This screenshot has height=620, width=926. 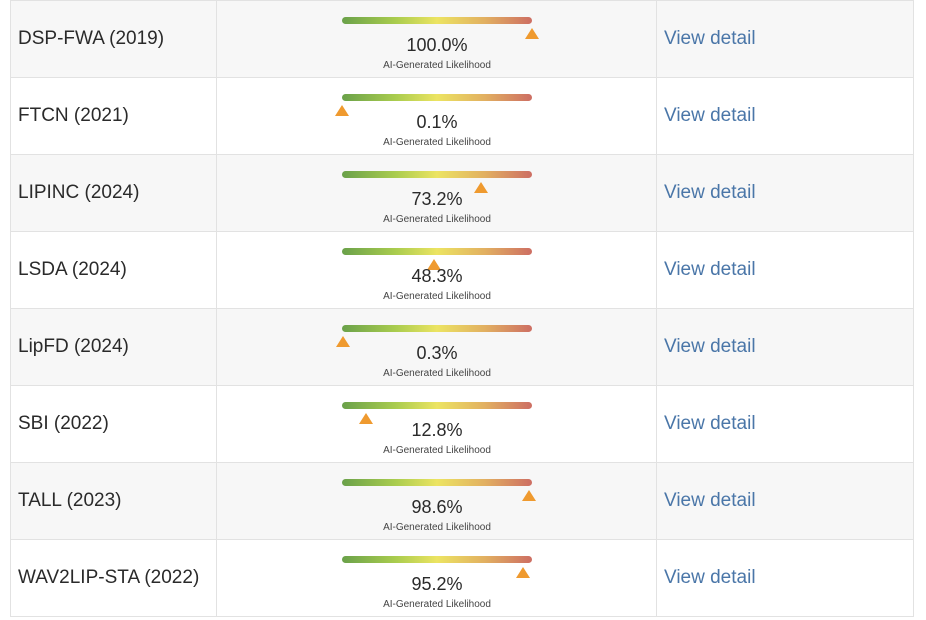 I want to click on likelihood-cell: 0.1% AI-Generated Likelihood, so click(x=437, y=116).